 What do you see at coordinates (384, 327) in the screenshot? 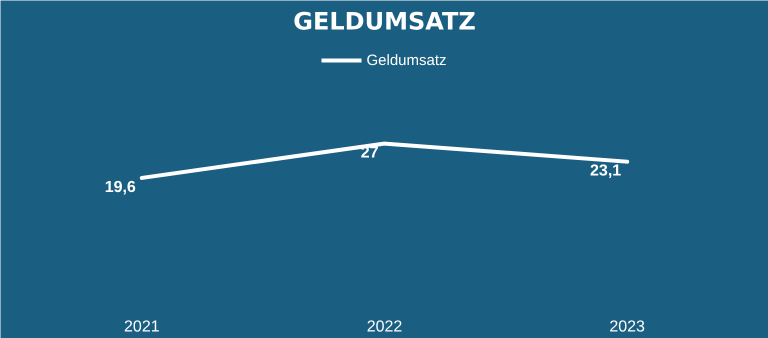
I see `x-tick-label: 2022` at bounding box center [384, 327].